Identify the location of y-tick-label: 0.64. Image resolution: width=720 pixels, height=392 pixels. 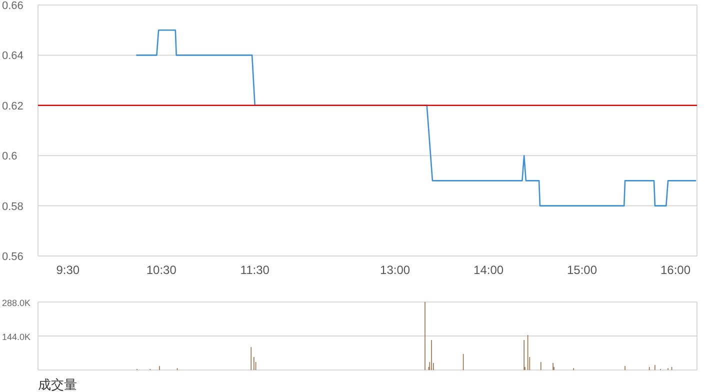
(13, 56).